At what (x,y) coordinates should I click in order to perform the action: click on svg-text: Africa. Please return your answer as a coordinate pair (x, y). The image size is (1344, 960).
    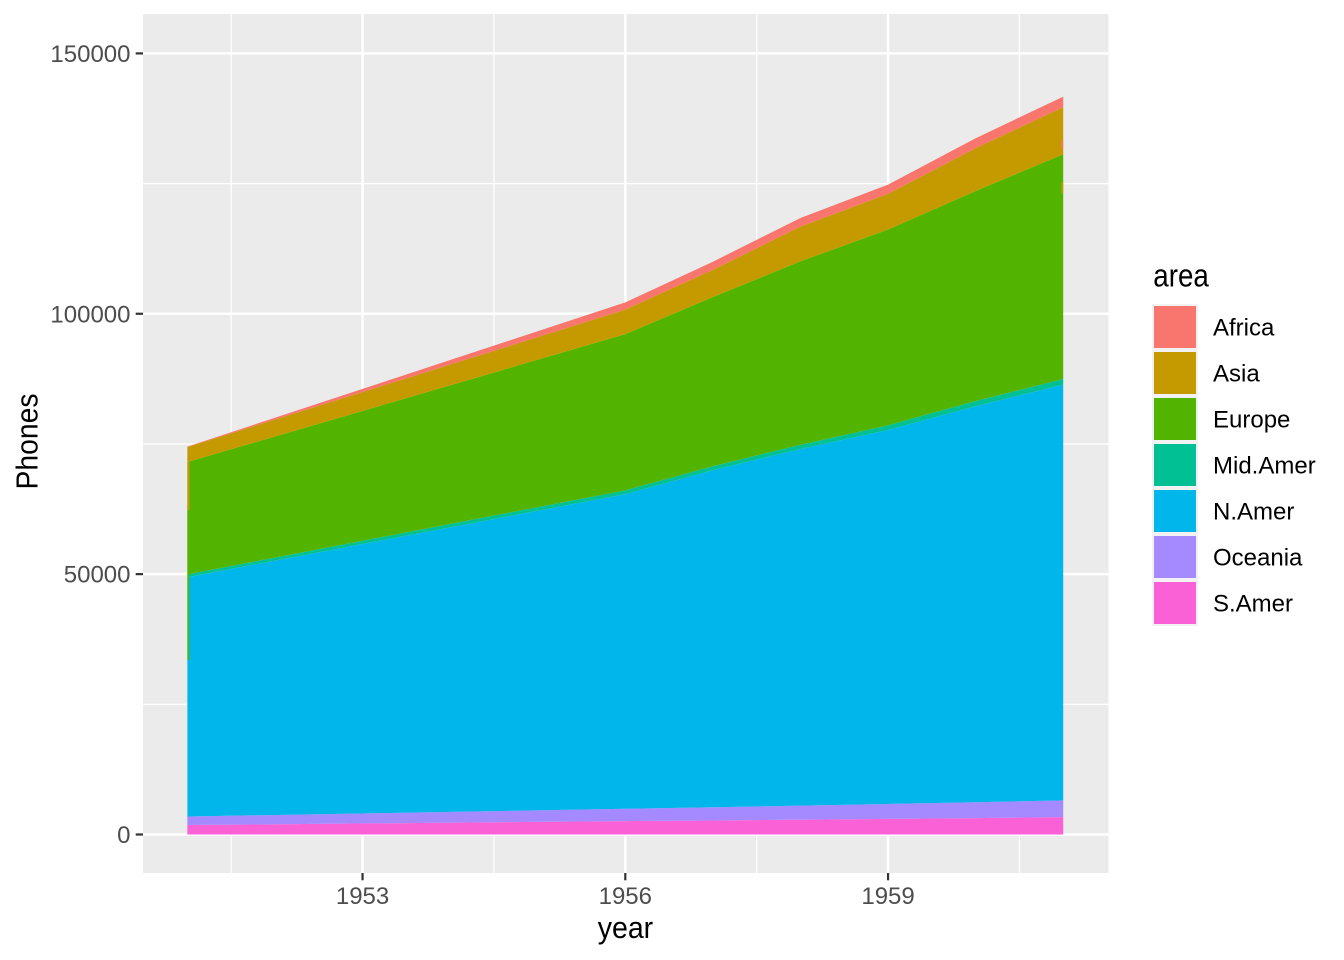
    Looking at the image, I should click on (1244, 328).